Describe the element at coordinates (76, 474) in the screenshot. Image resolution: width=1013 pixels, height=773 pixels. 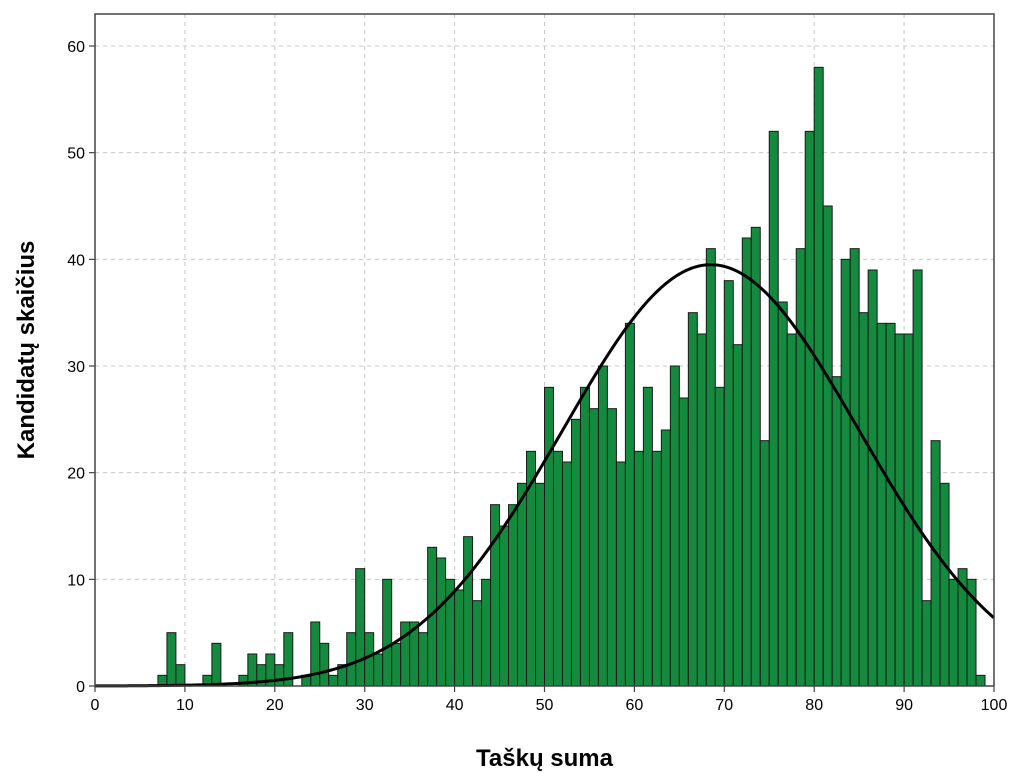
I see `y-tick-label: 20` at that location.